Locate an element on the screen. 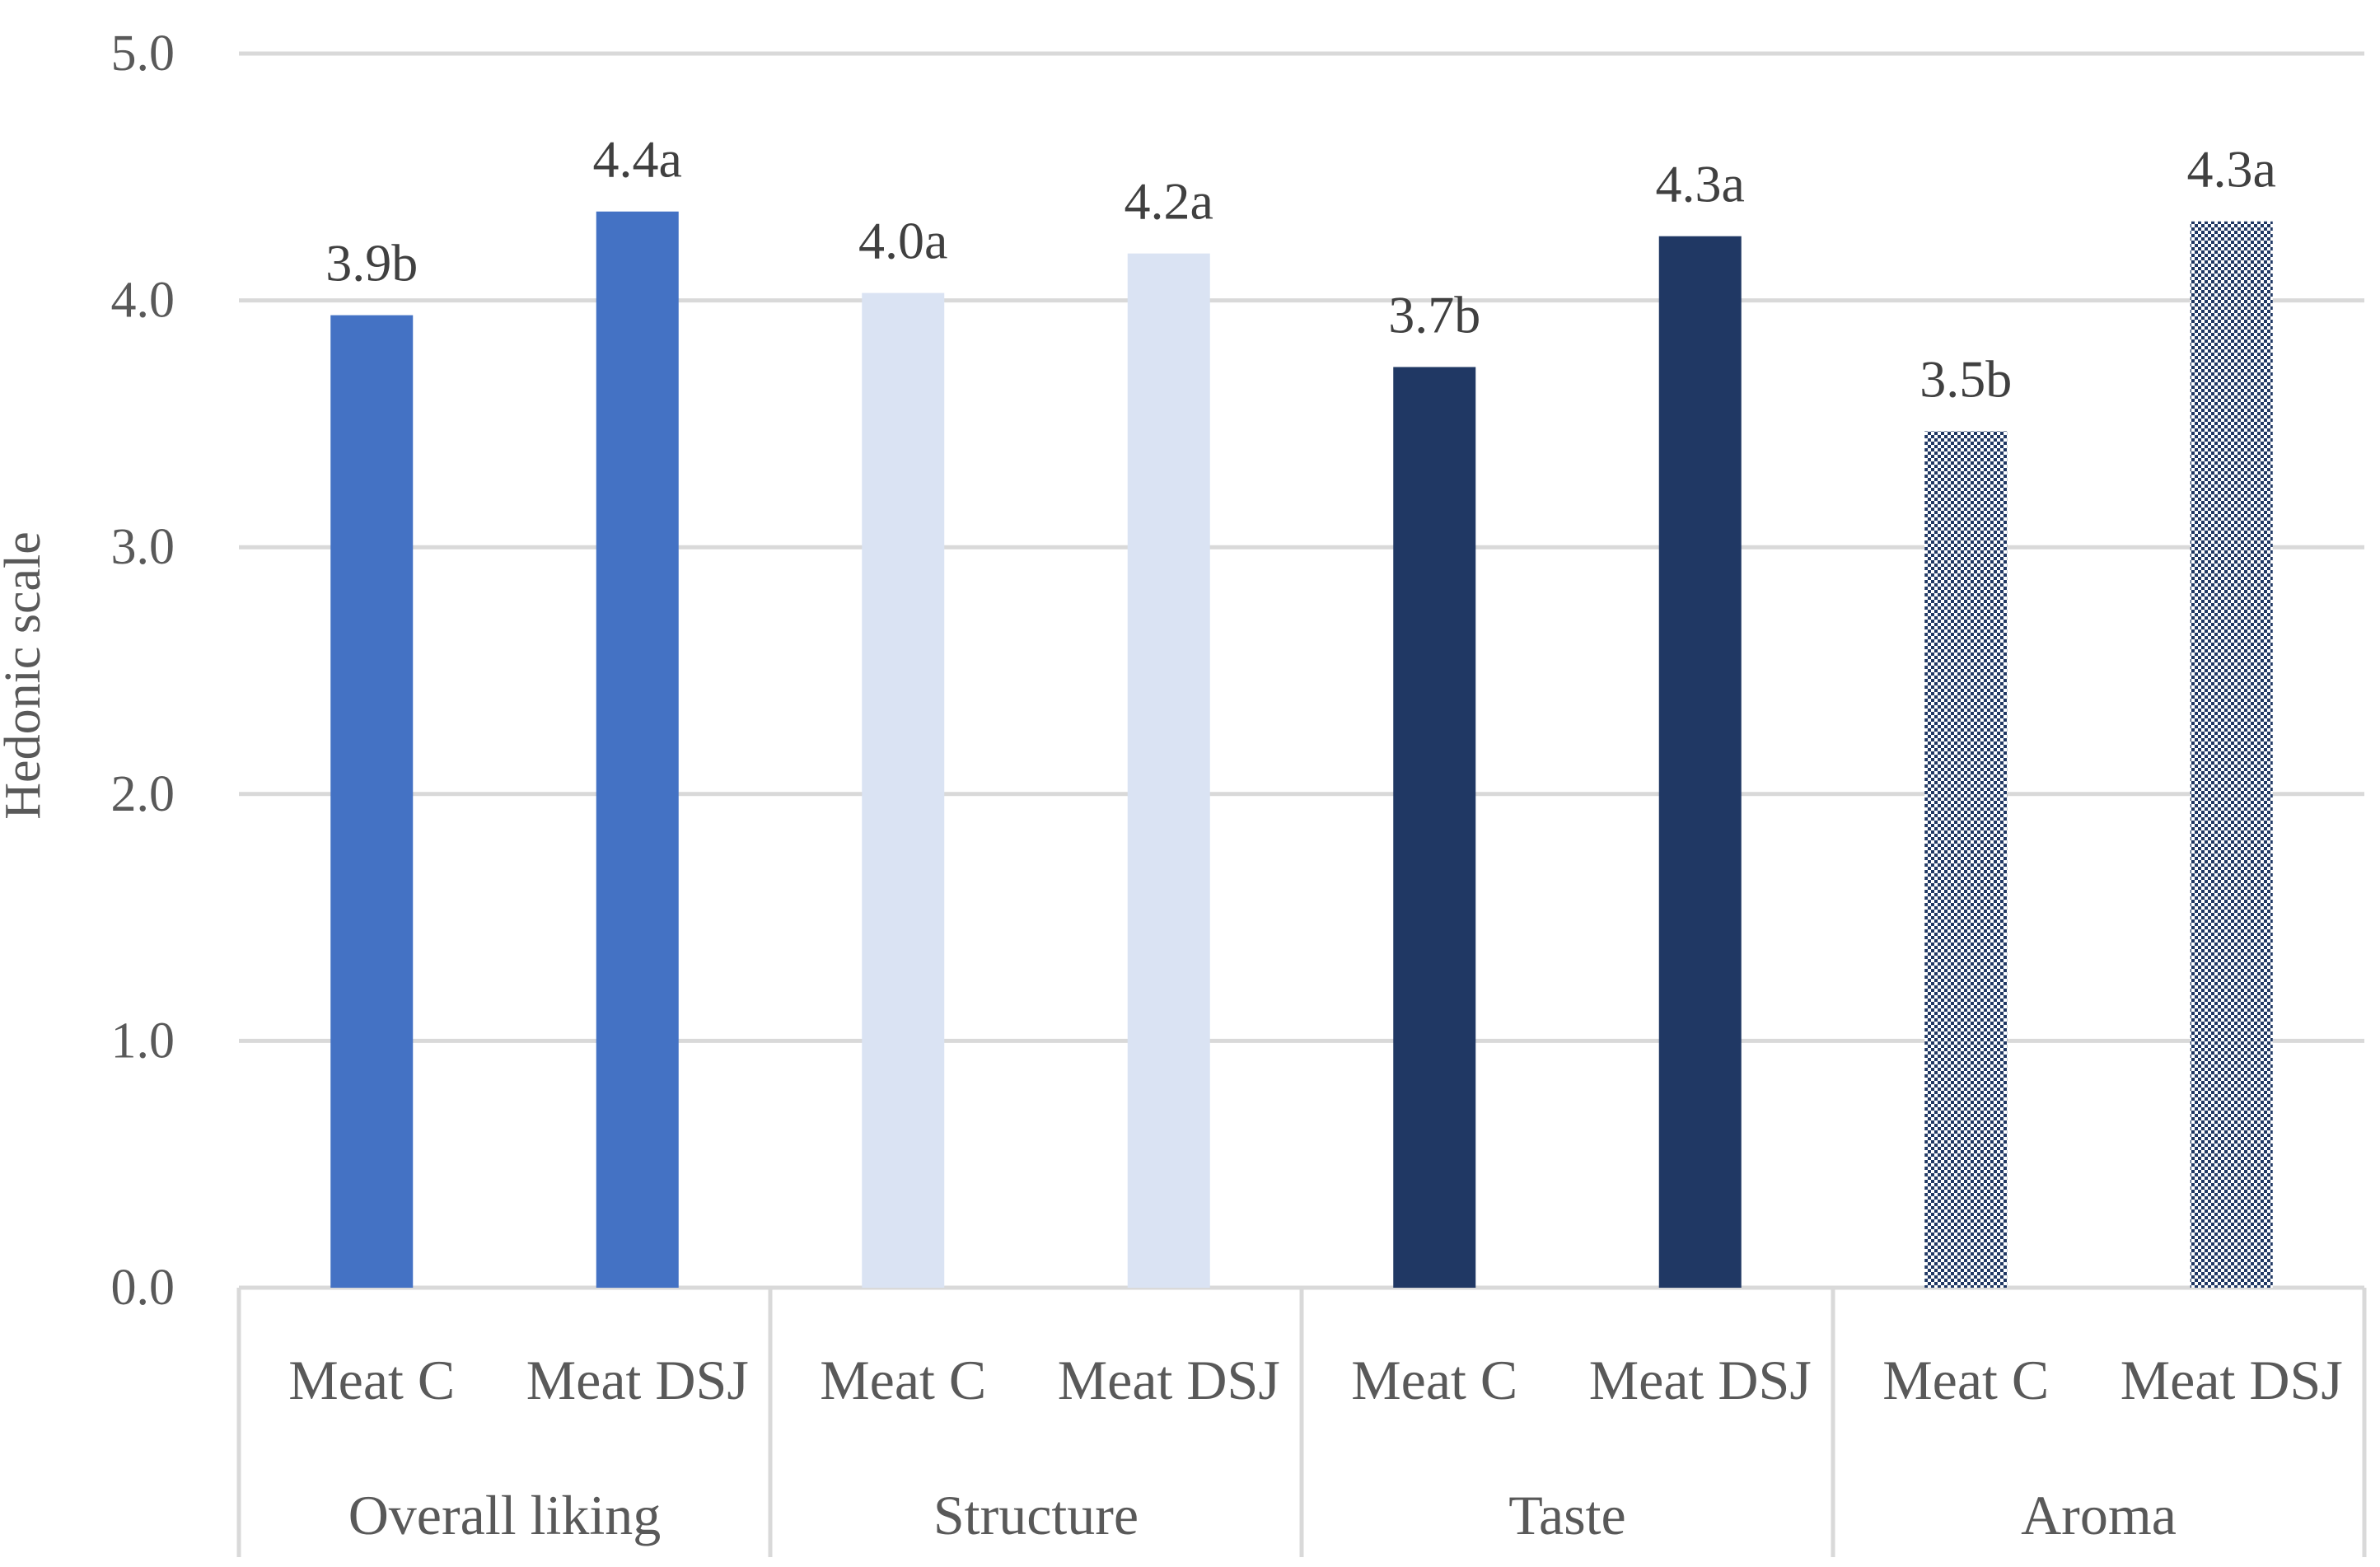  data-label: 3.7b is located at coordinates (1434, 314).